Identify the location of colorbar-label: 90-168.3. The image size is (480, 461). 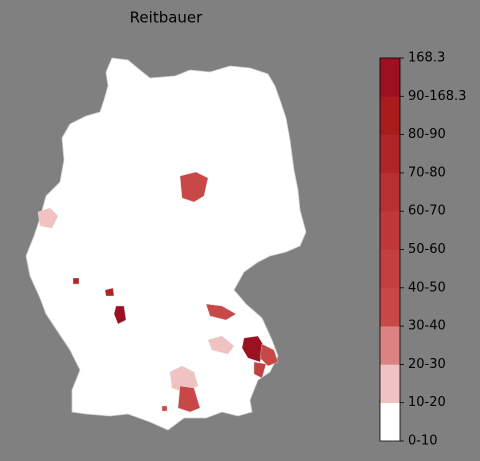
(437, 96).